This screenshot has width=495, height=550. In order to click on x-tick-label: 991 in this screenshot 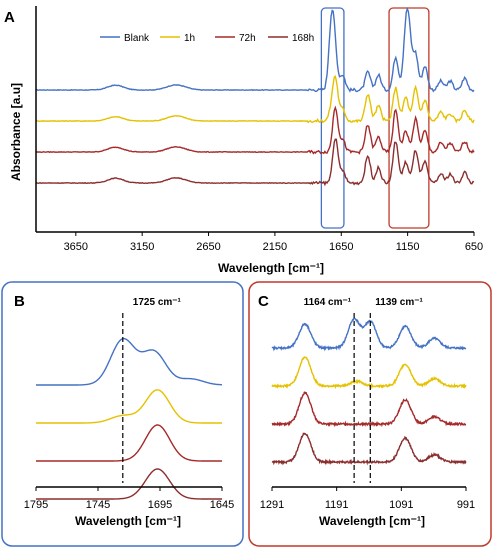, I will do `click(466, 505)`.